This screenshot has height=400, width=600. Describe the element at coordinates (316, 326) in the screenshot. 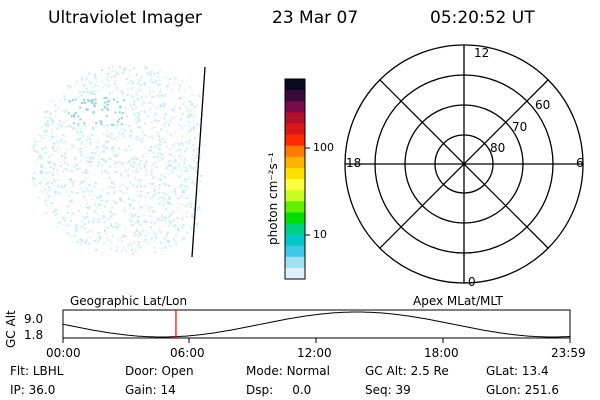

I see `timeline-plot` at that location.